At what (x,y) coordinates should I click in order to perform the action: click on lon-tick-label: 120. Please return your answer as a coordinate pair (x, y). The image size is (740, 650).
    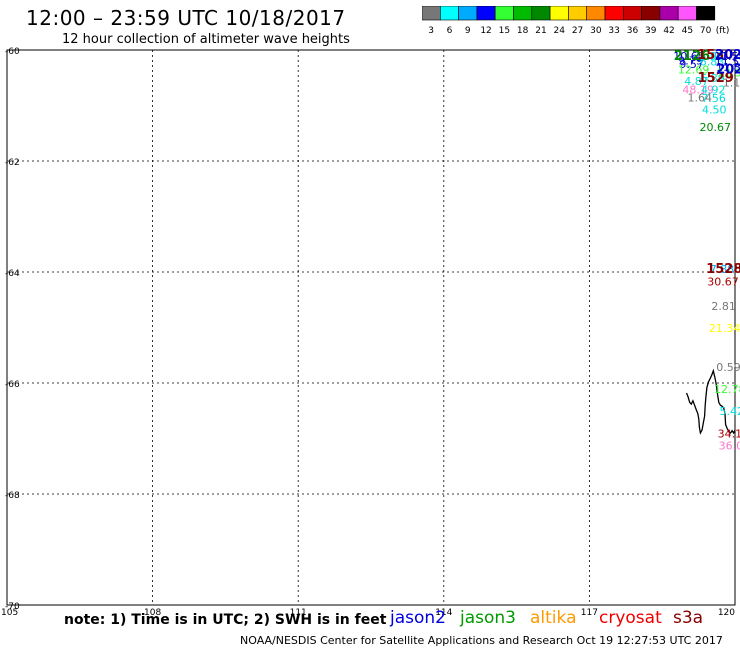
    Looking at the image, I should click on (726, 613).